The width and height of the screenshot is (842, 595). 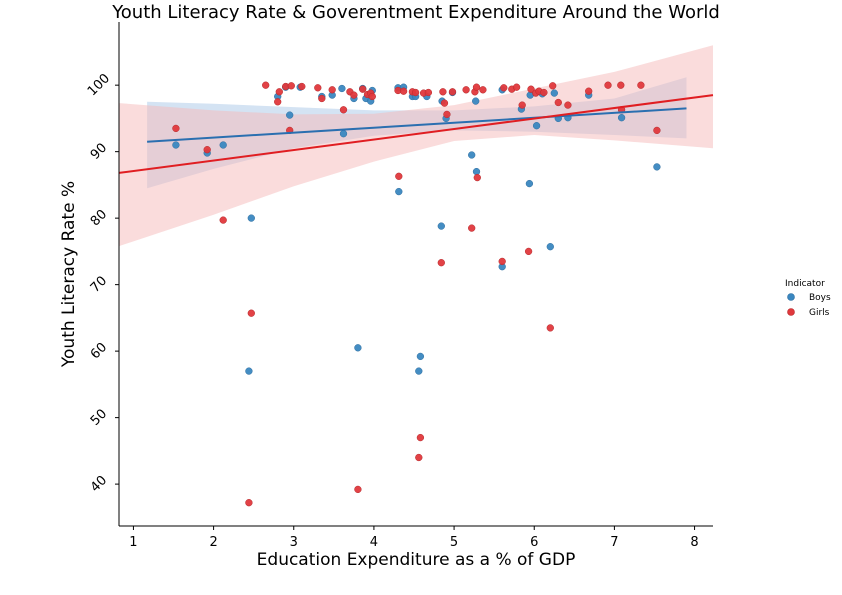 I want to click on y-ticks: 40 50 60 70 80 90 100, so click(x=102, y=283).